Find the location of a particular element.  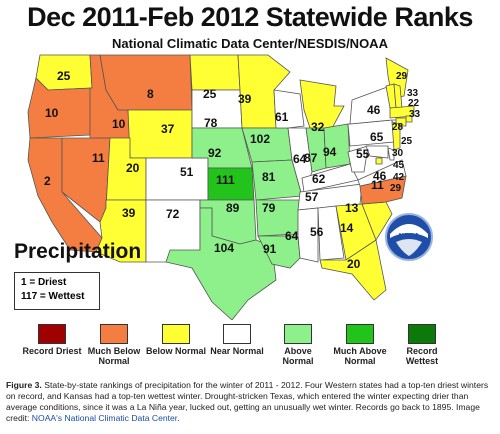

rank-label-ok: 89 is located at coordinates (233, 208).